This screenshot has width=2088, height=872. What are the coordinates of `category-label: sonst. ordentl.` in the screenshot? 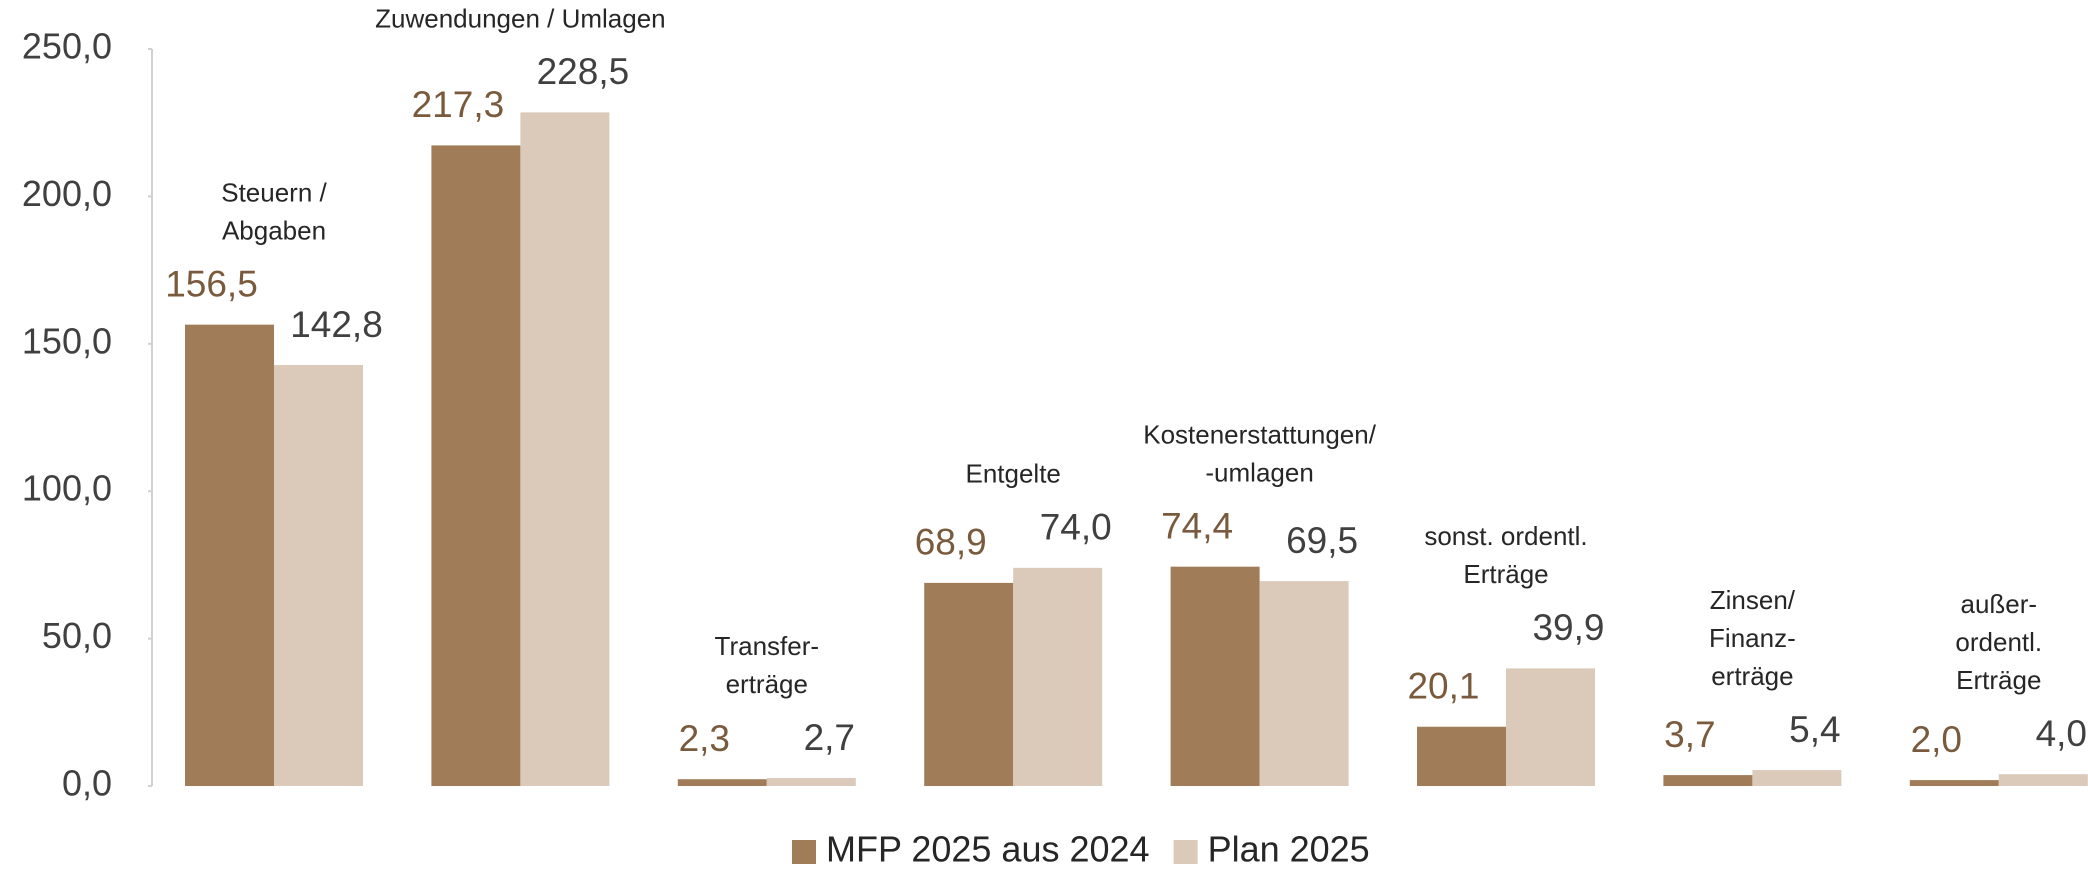 It's located at (1505, 536).